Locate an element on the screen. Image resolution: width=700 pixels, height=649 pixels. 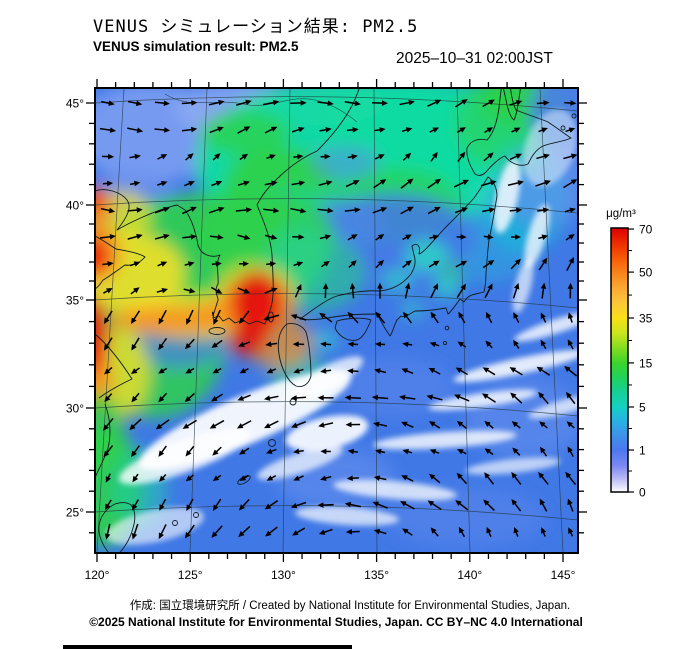
colorbar-tick-label: 1 is located at coordinates (642, 451).